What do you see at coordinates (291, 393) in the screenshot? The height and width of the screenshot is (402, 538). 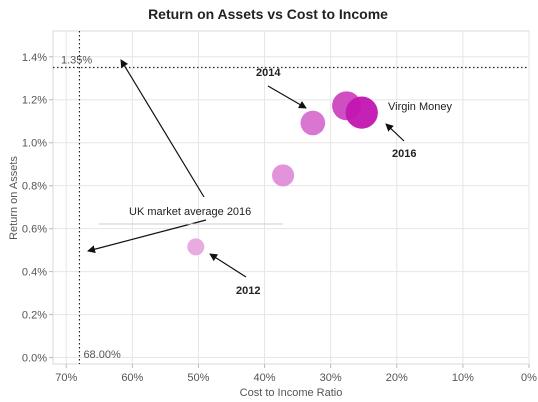 I see `x-axis-label: Cost to Income Ratio` at bounding box center [291, 393].